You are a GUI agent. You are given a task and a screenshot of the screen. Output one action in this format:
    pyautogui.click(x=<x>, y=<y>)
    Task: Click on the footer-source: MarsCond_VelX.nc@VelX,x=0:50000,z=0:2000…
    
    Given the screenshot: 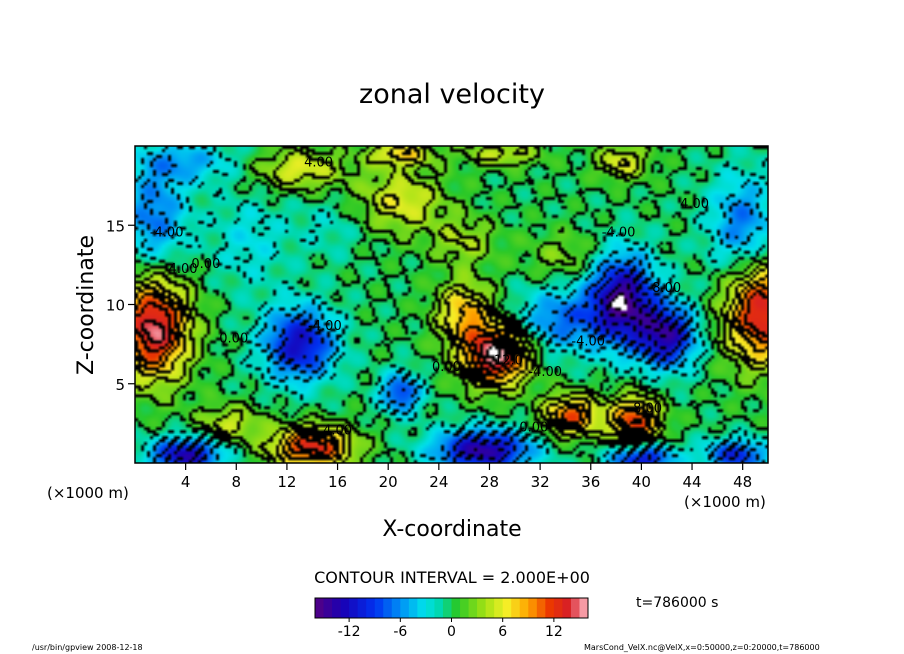 What is the action you would take?
    pyautogui.click(x=702, y=647)
    